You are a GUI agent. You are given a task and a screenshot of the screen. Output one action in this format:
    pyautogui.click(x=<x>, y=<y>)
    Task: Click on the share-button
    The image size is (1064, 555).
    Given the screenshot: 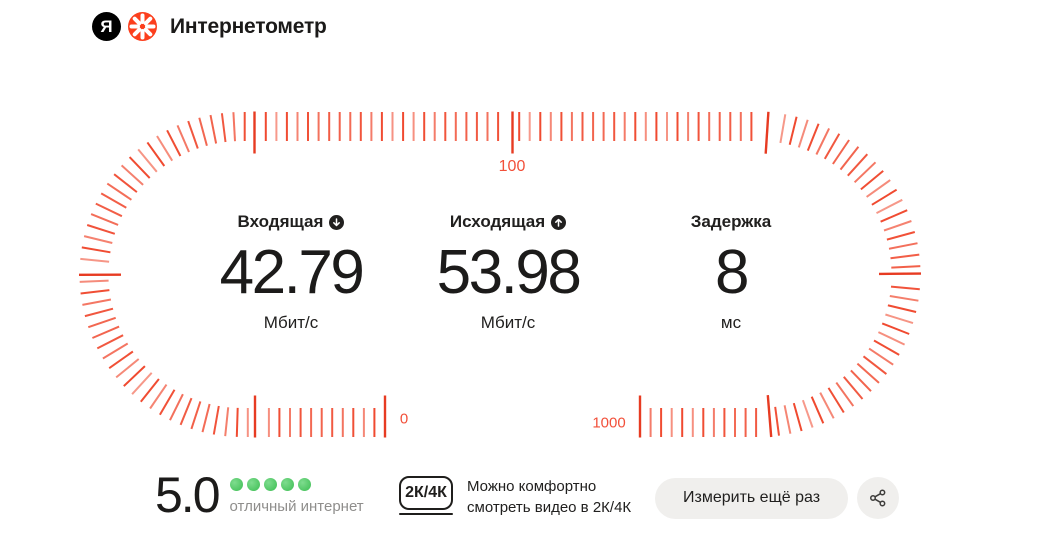 What is the action you would take?
    pyautogui.click(x=878, y=498)
    